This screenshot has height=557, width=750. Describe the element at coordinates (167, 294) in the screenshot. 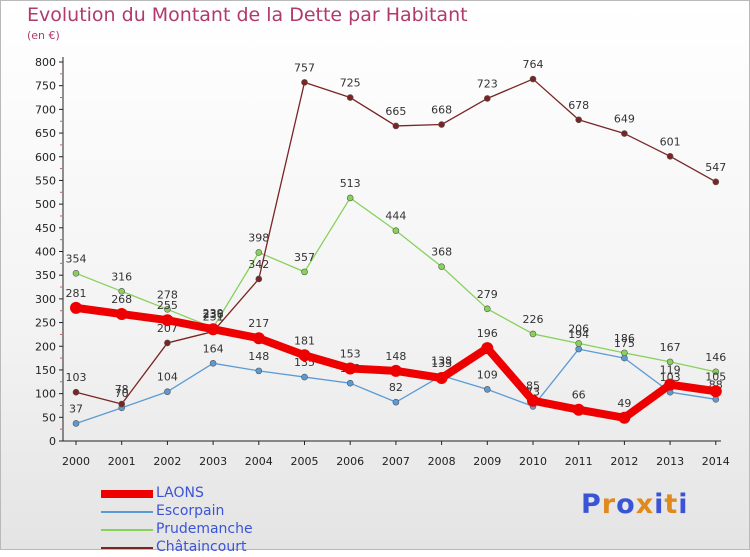

I see `data-label-prudemanche: 278` at that location.